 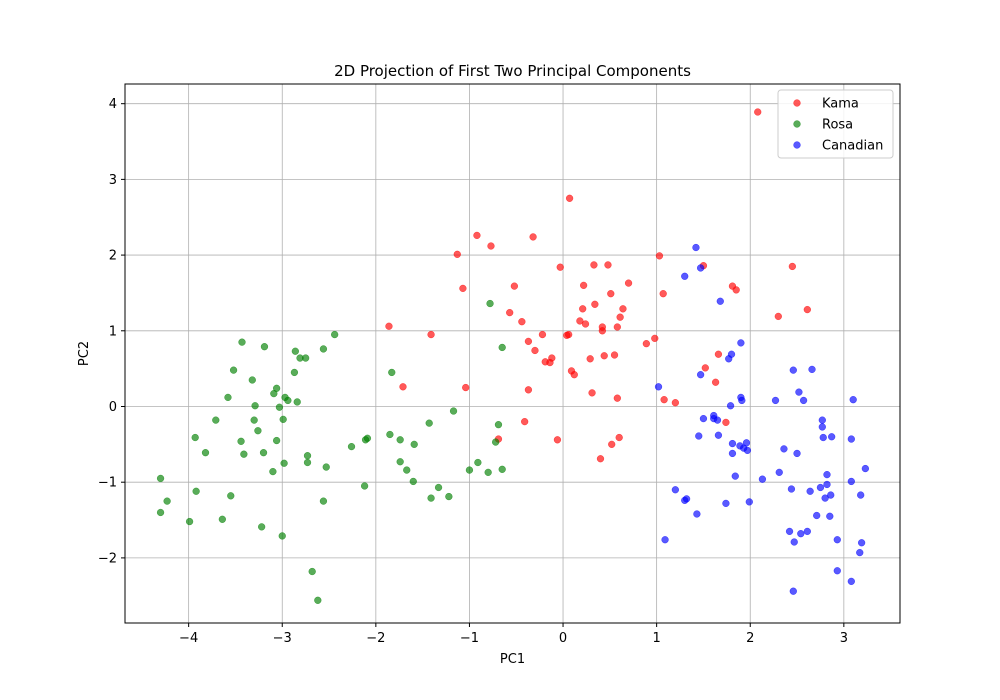 What do you see at coordinates (188, 638) in the screenshot?
I see `x-tick-label: −4` at bounding box center [188, 638].